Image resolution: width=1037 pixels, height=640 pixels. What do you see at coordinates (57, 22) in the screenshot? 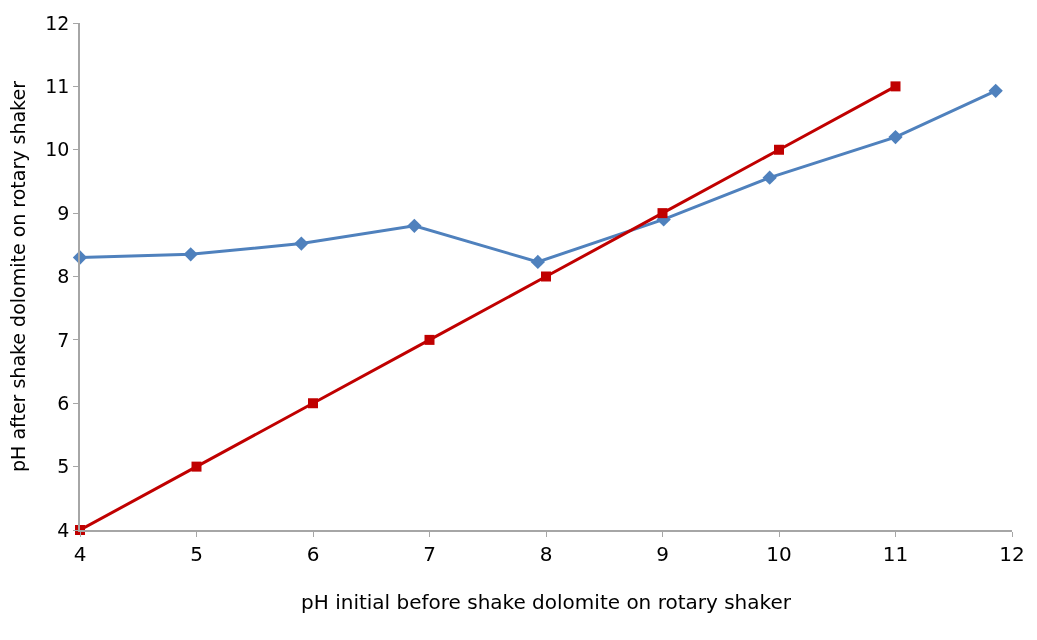
I see `y-tick-label: 12` at bounding box center [57, 22].